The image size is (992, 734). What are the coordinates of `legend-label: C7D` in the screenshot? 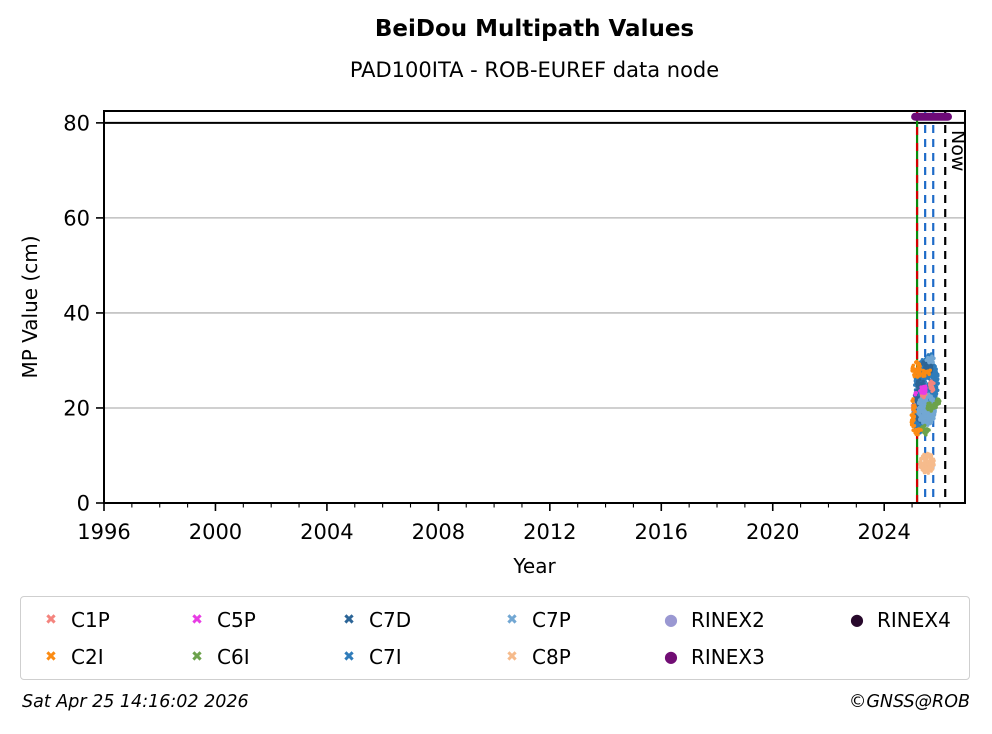 It's located at (390, 619).